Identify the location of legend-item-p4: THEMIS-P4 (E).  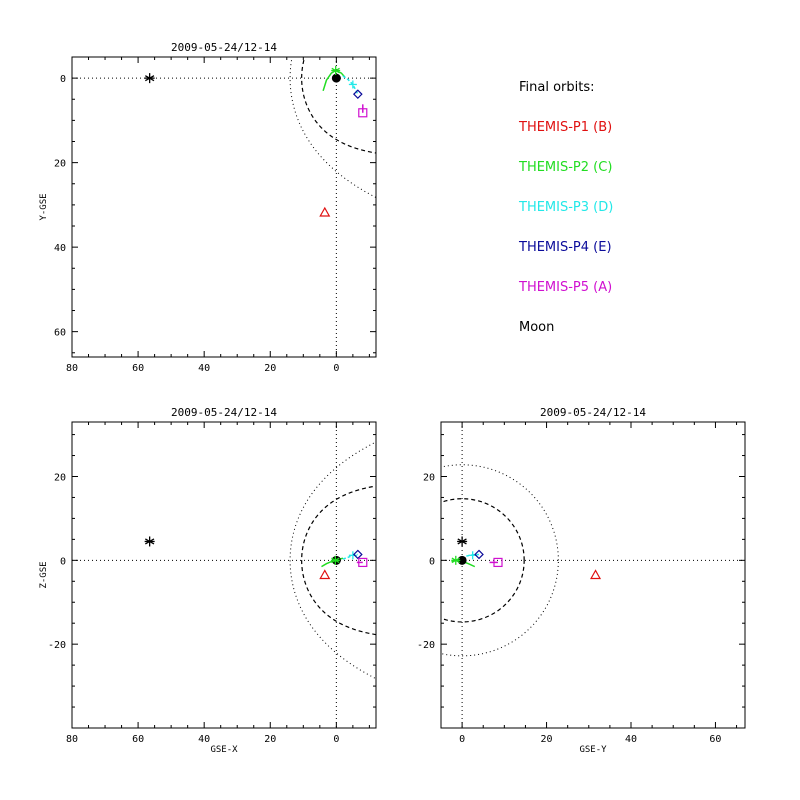
(565, 247).